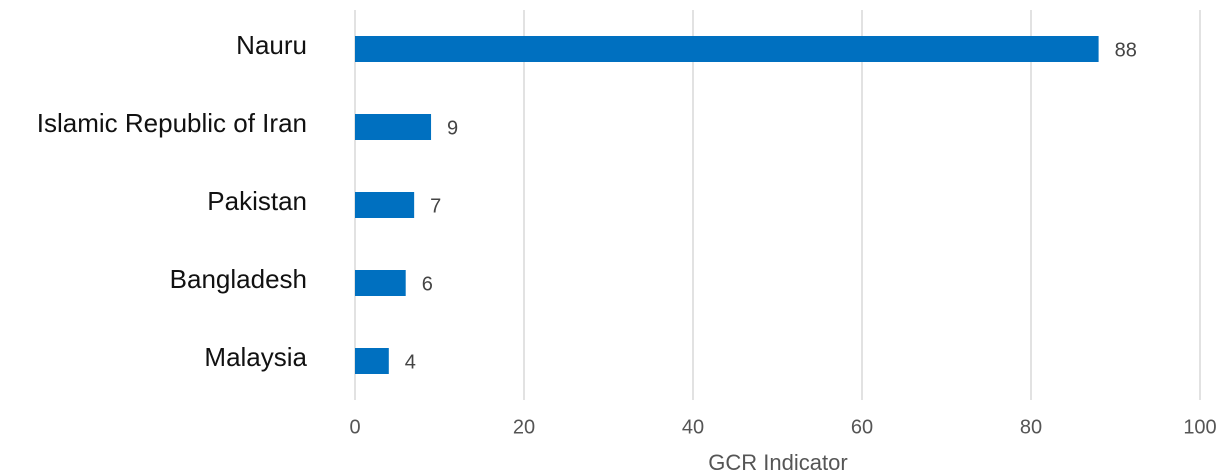 The height and width of the screenshot is (476, 1225). Describe the element at coordinates (1199, 427) in the screenshot. I see `x-tick-label: 100` at that location.